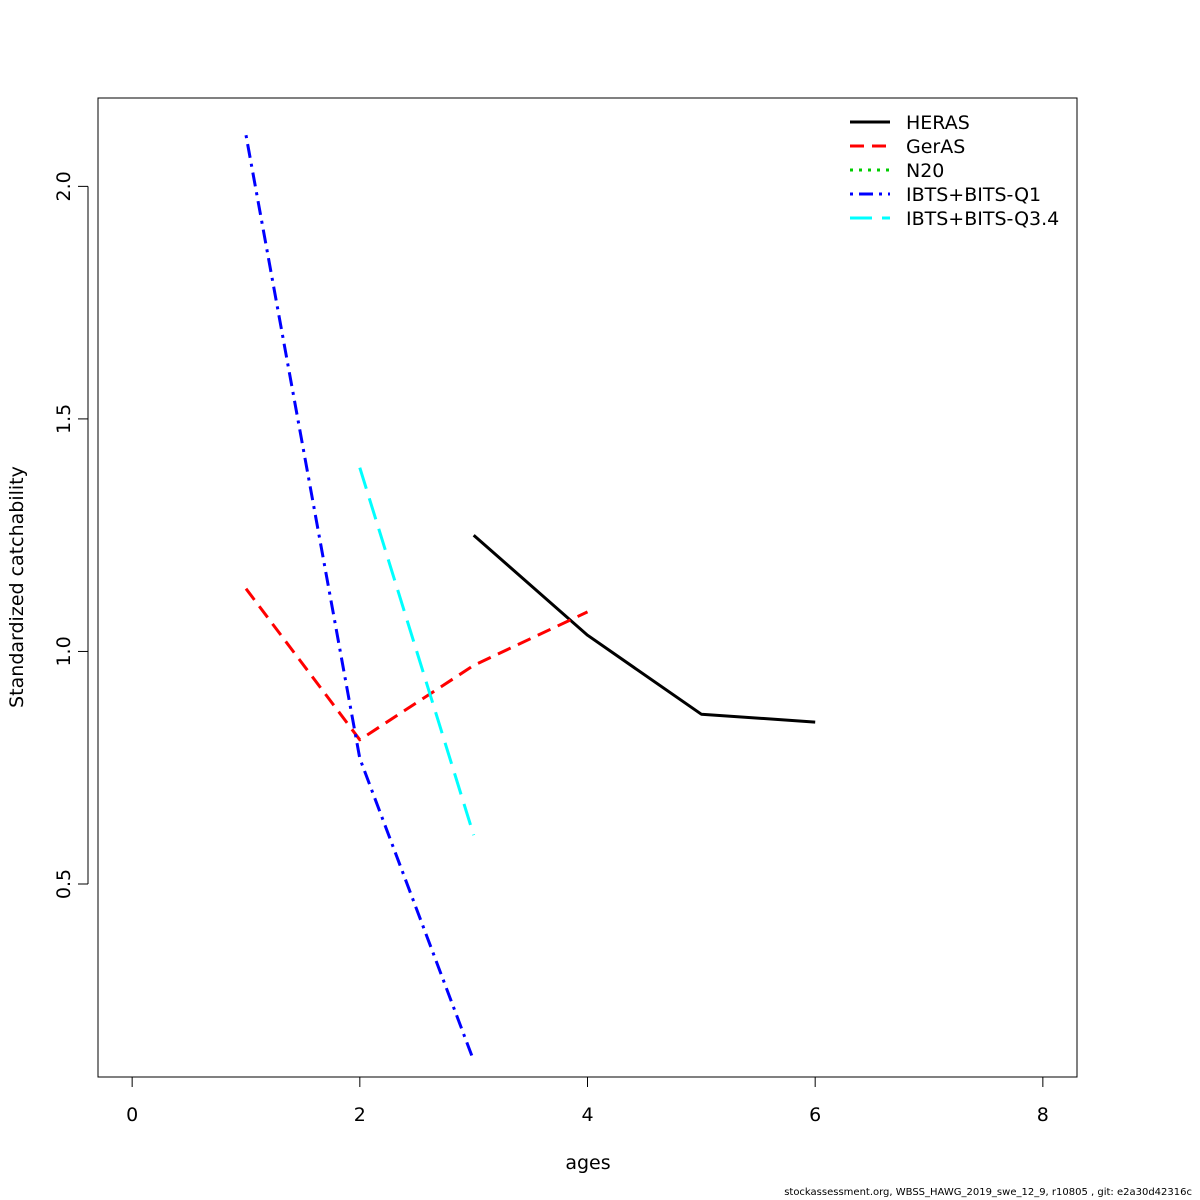 The width and height of the screenshot is (1200, 1200). What do you see at coordinates (17, 587) in the screenshot?
I see `y-axis-label: Standardized catchability` at bounding box center [17, 587].